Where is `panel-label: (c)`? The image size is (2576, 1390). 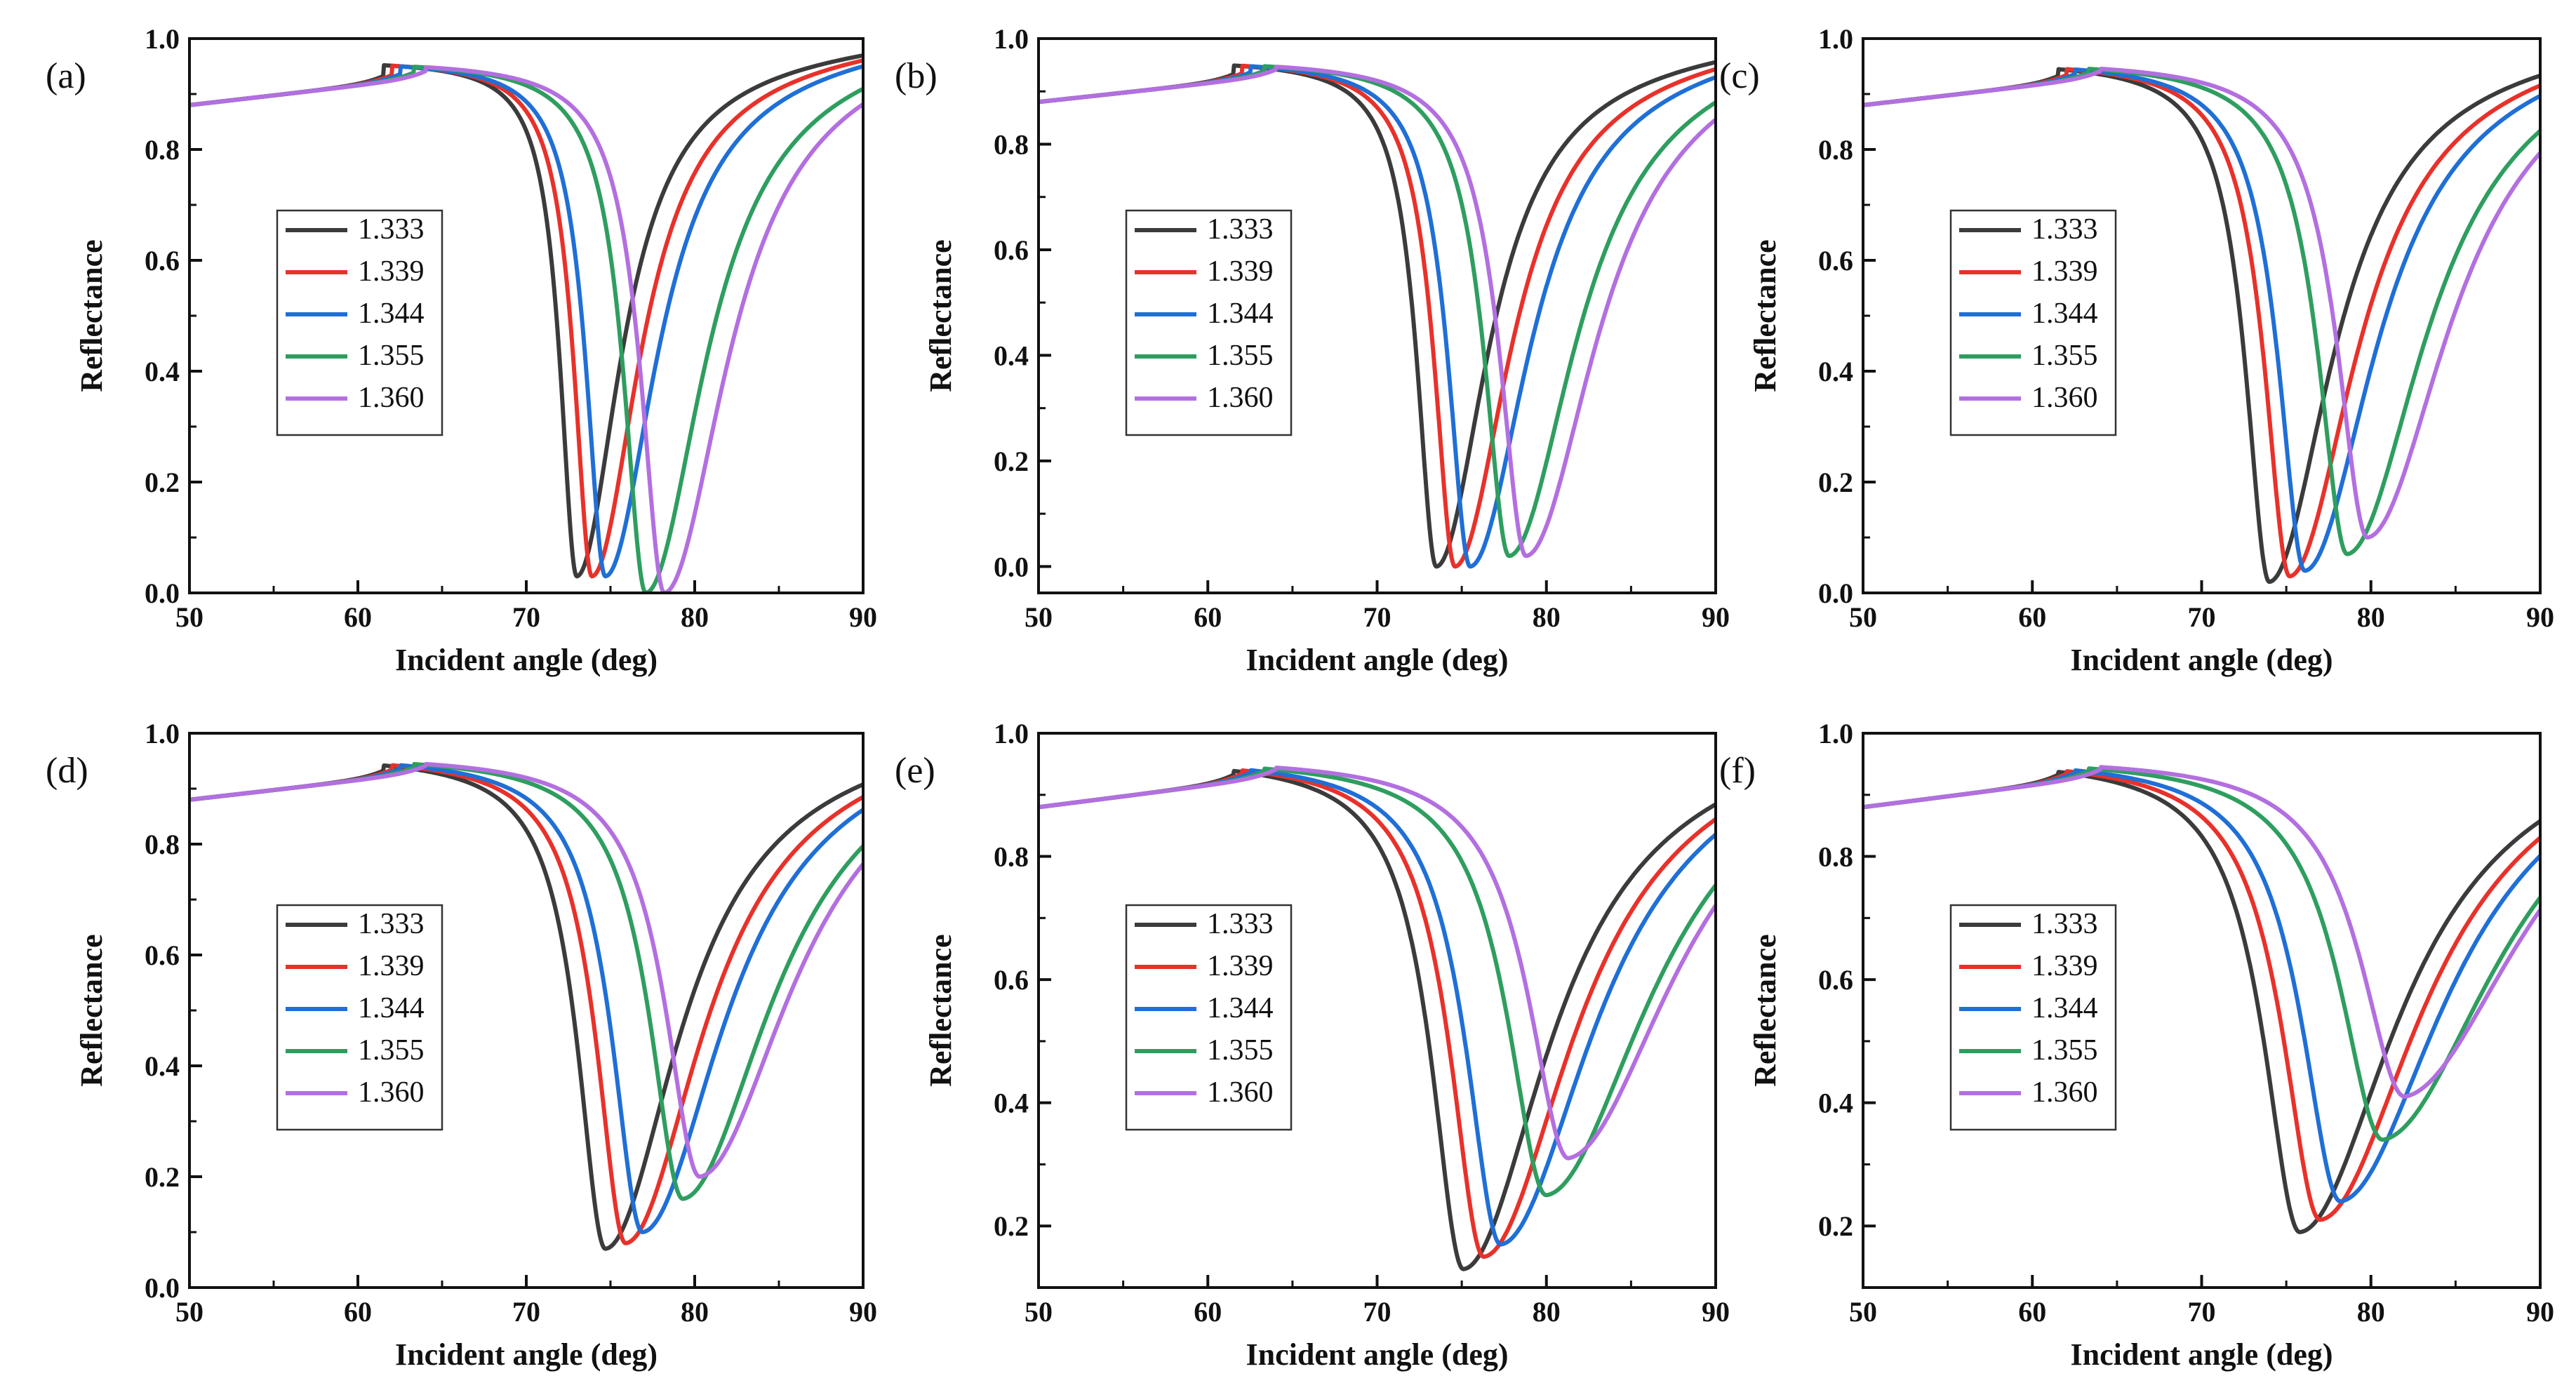
panel-label: (c) is located at coordinates (1739, 76).